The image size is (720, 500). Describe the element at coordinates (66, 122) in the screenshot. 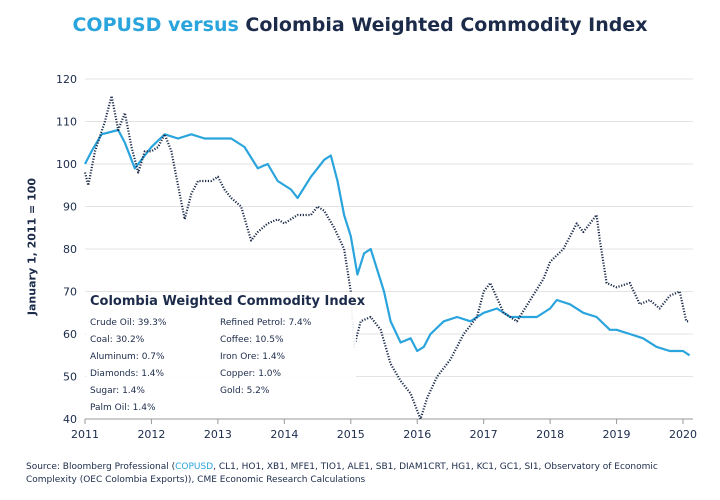

I see `y-tick-label: 110` at that location.